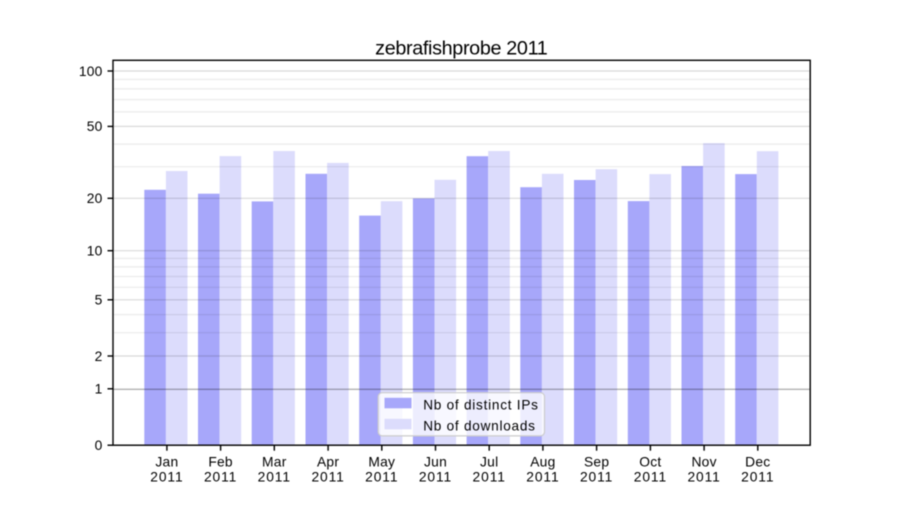 The width and height of the screenshot is (900, 505). What do you see at coordinates (757, 462) in the screenshot?
I see `svg-text: Dec` at bounding box center [757, 462].